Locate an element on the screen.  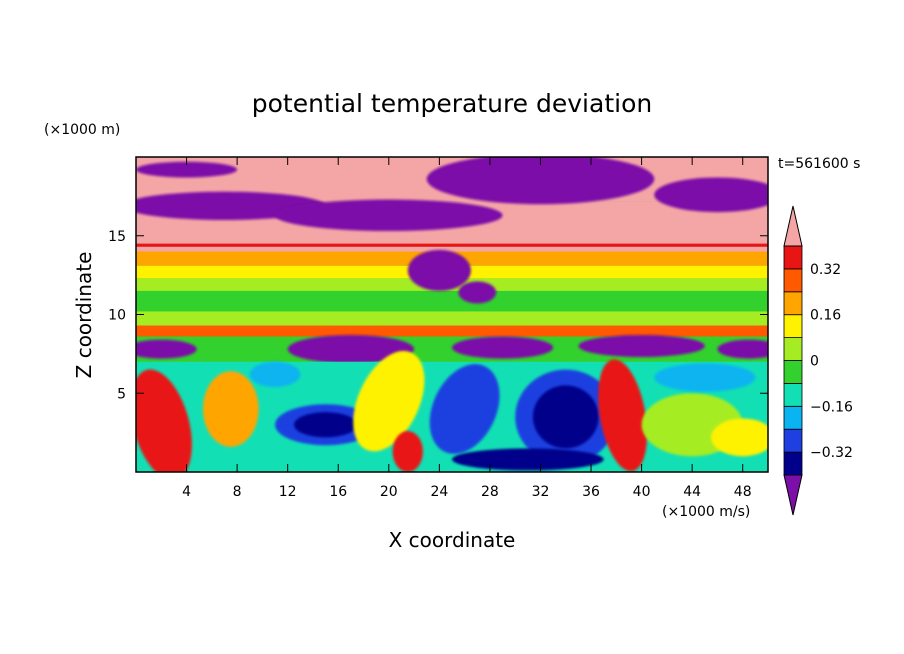
band-lightgreen is located at coordinates (452, 318).